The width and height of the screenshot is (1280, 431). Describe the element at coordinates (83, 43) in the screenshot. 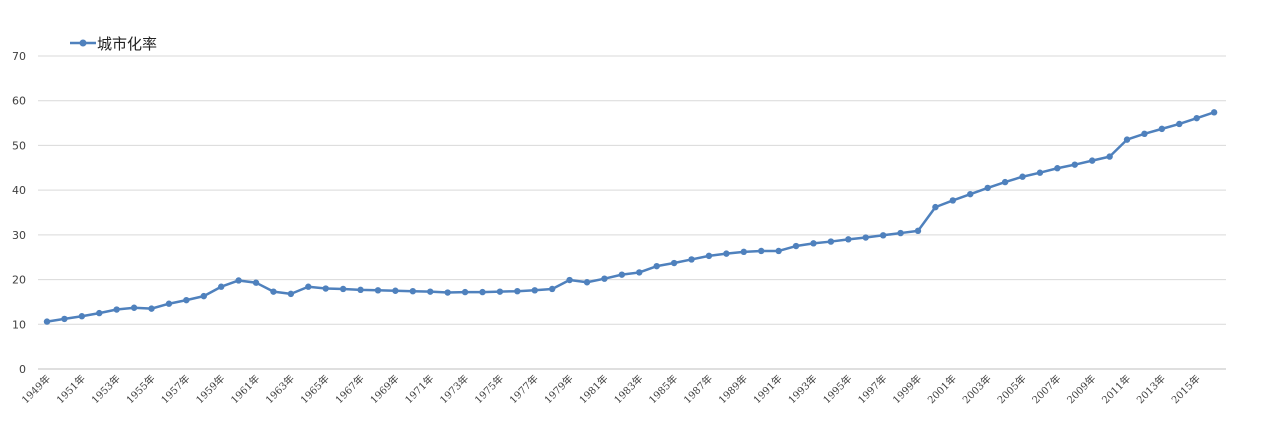

I see `legend-point-marker` at that location.